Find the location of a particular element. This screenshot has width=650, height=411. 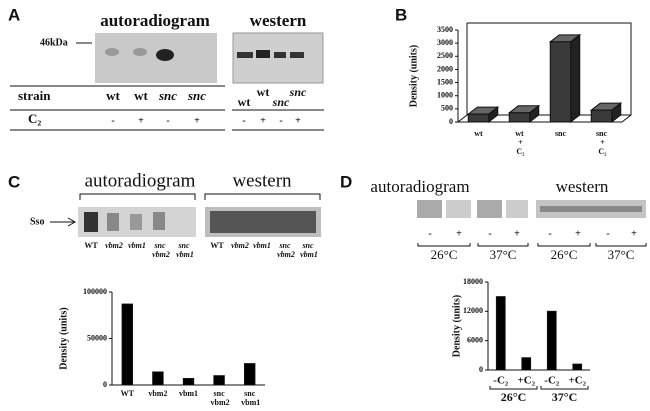

y-tick-label: 12000 is located at coordinates (473, 310).